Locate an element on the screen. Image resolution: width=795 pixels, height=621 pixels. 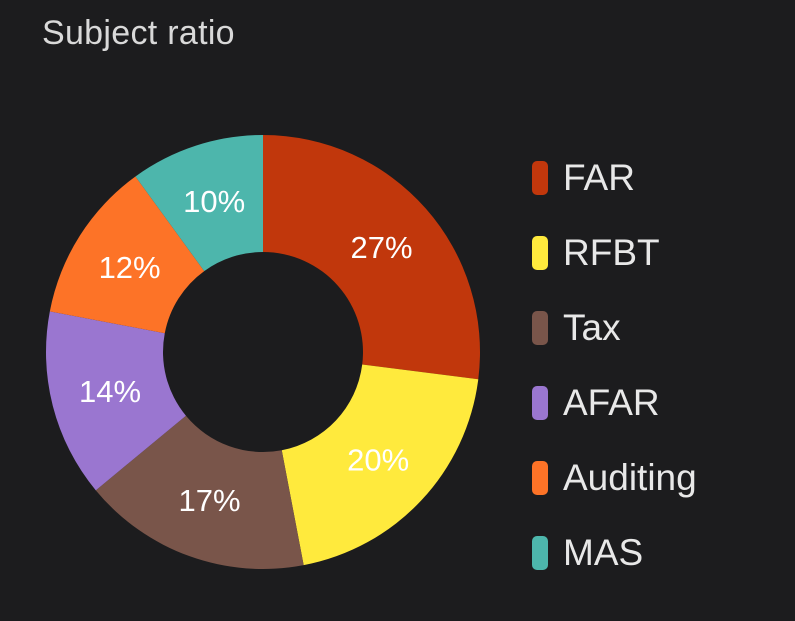
slice-label-auditing: 12% is located at coordinates (130, 267).